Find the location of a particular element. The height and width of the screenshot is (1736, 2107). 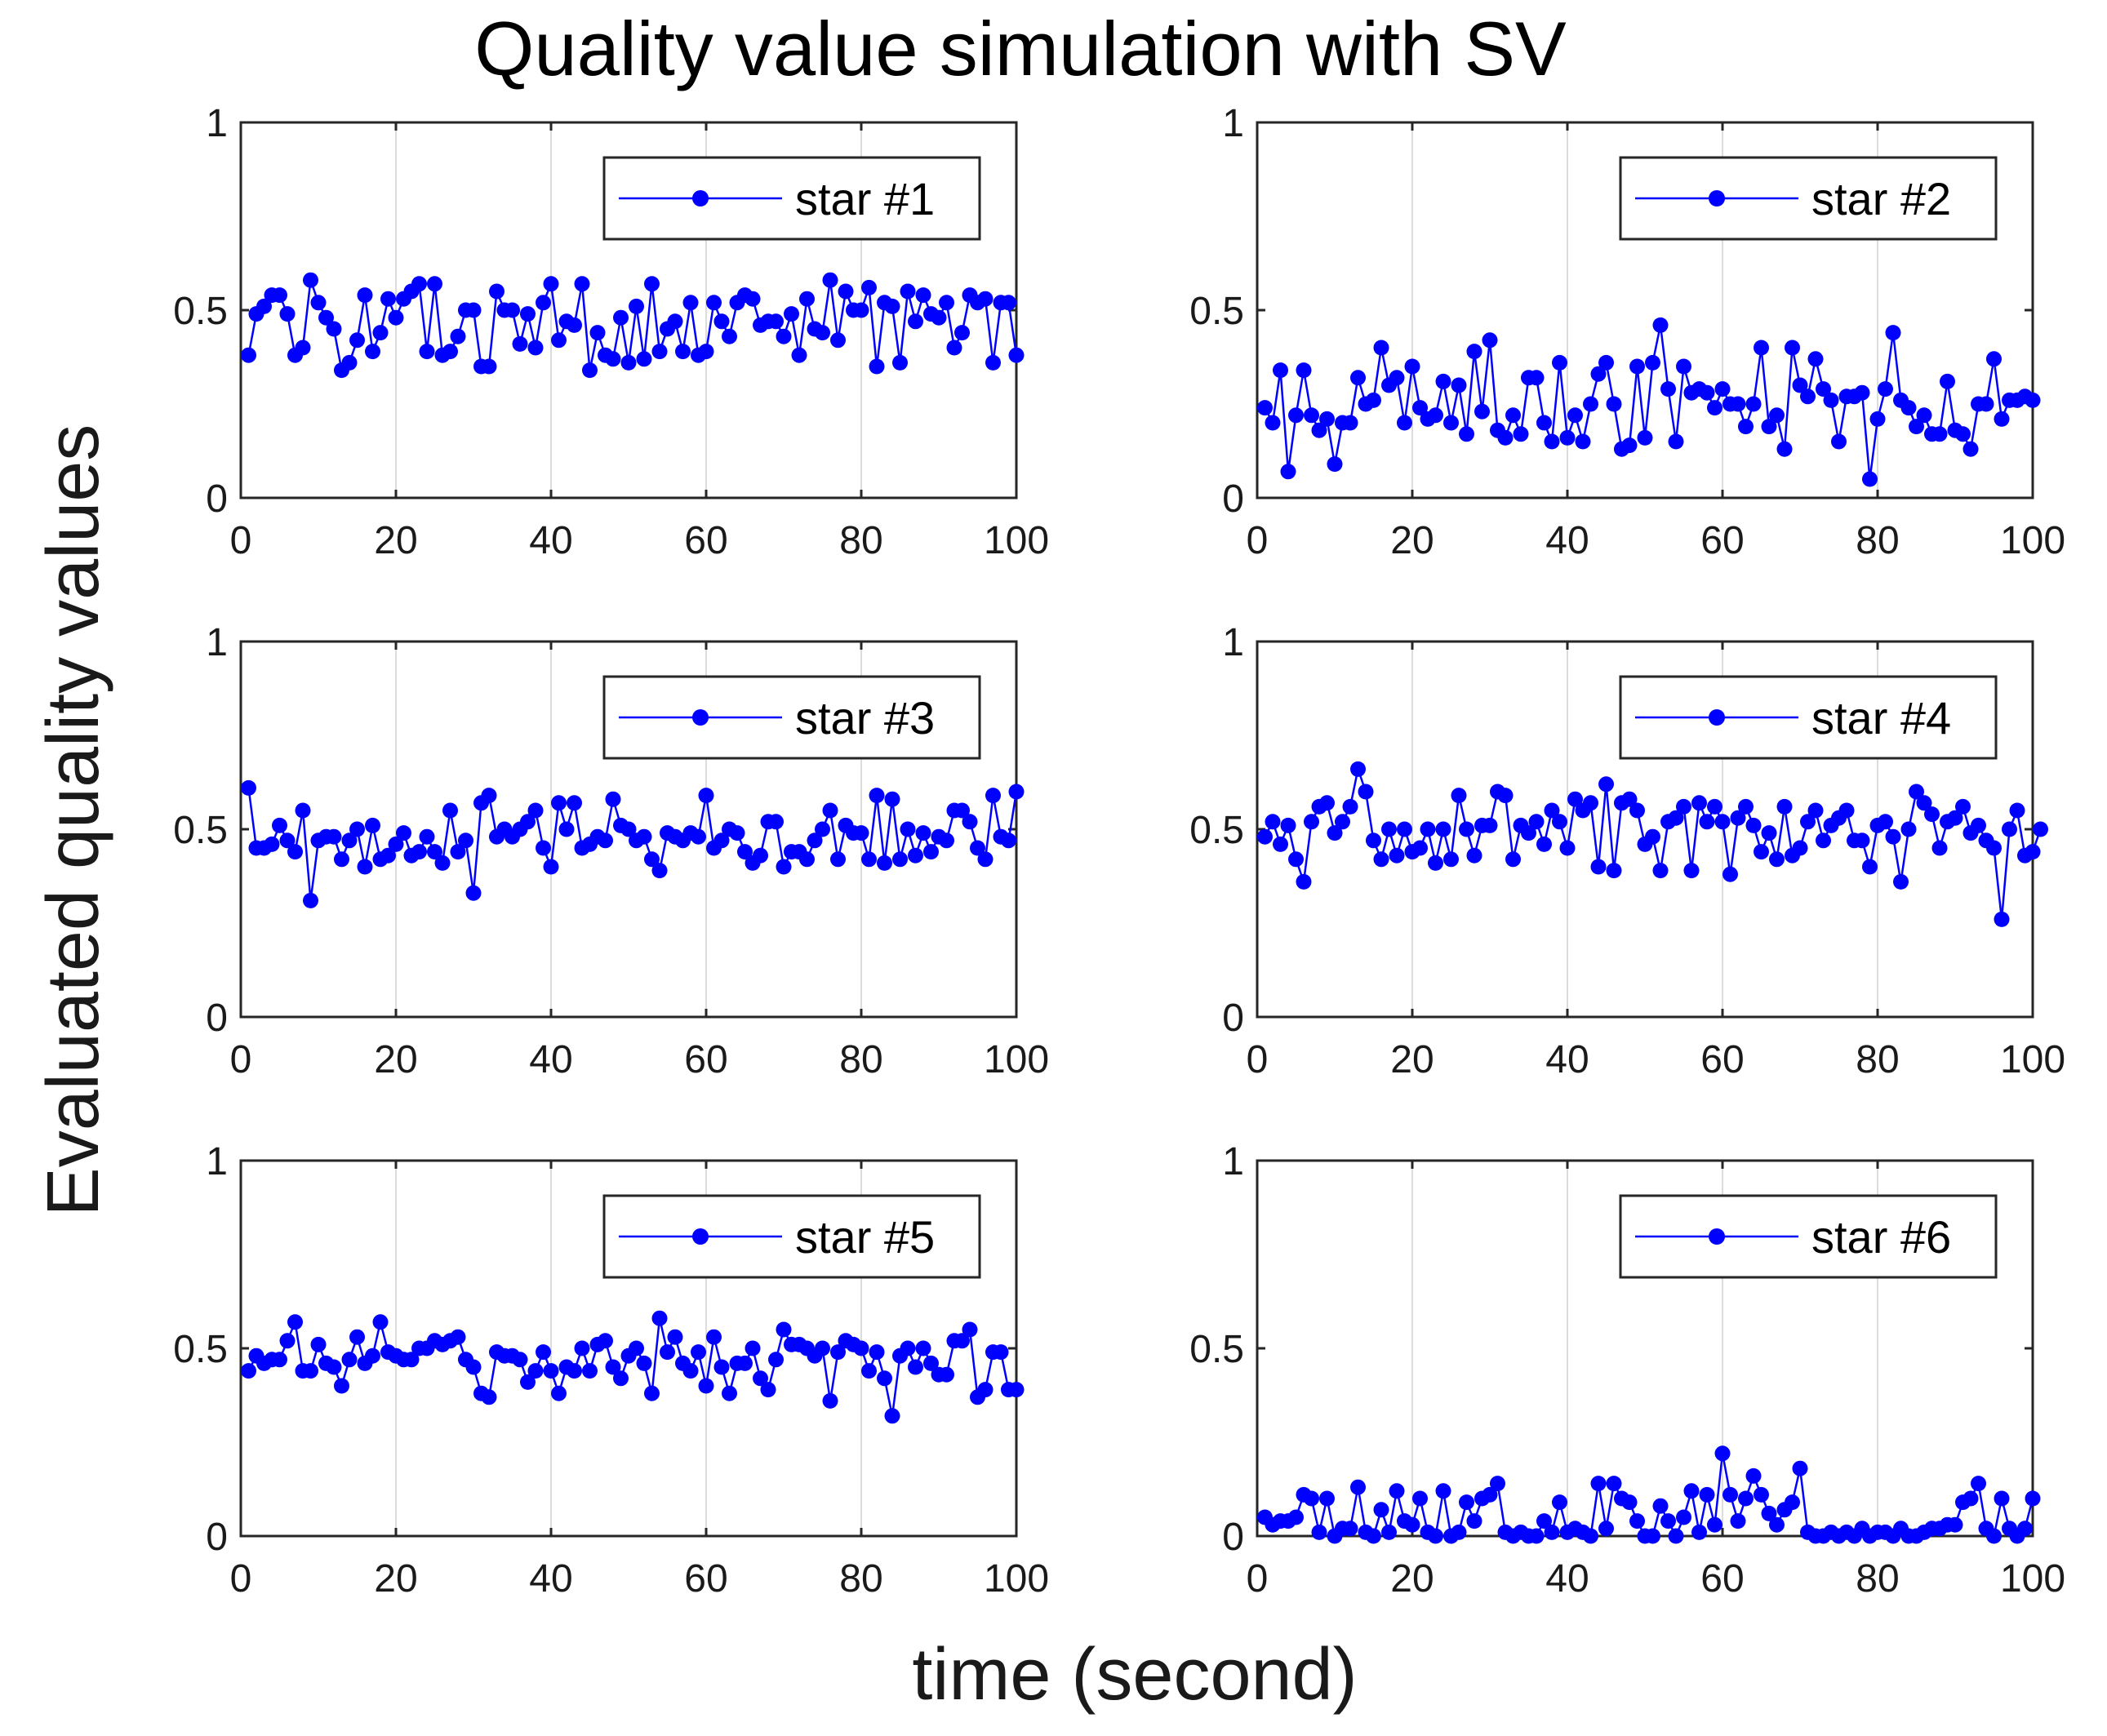

legend: star #4 is located at coordinates (1808, 717).